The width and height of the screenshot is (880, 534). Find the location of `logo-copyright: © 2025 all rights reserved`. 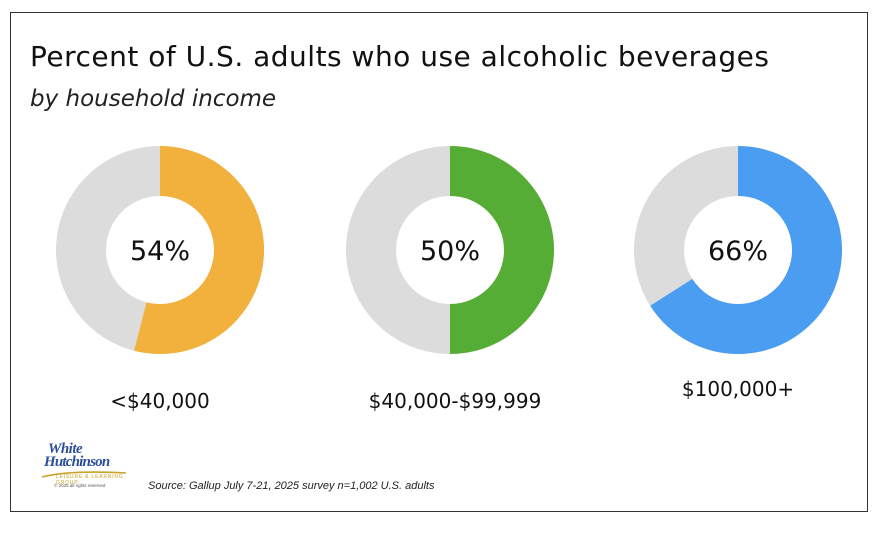

logo-copyright: © 2025 all rights reserved is located at coordinates (80, 485).